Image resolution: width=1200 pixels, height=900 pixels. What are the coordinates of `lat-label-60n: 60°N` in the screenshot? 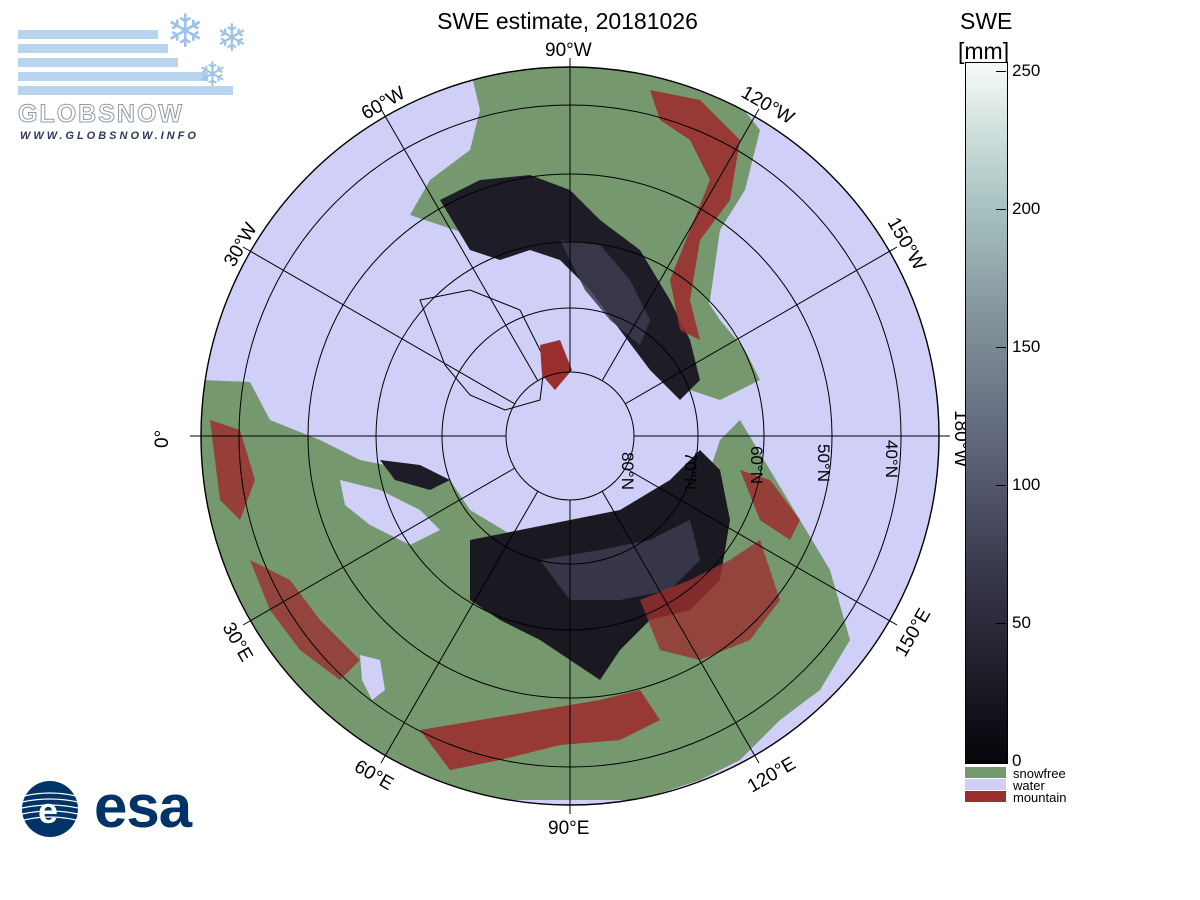 It's located at (756, 465).